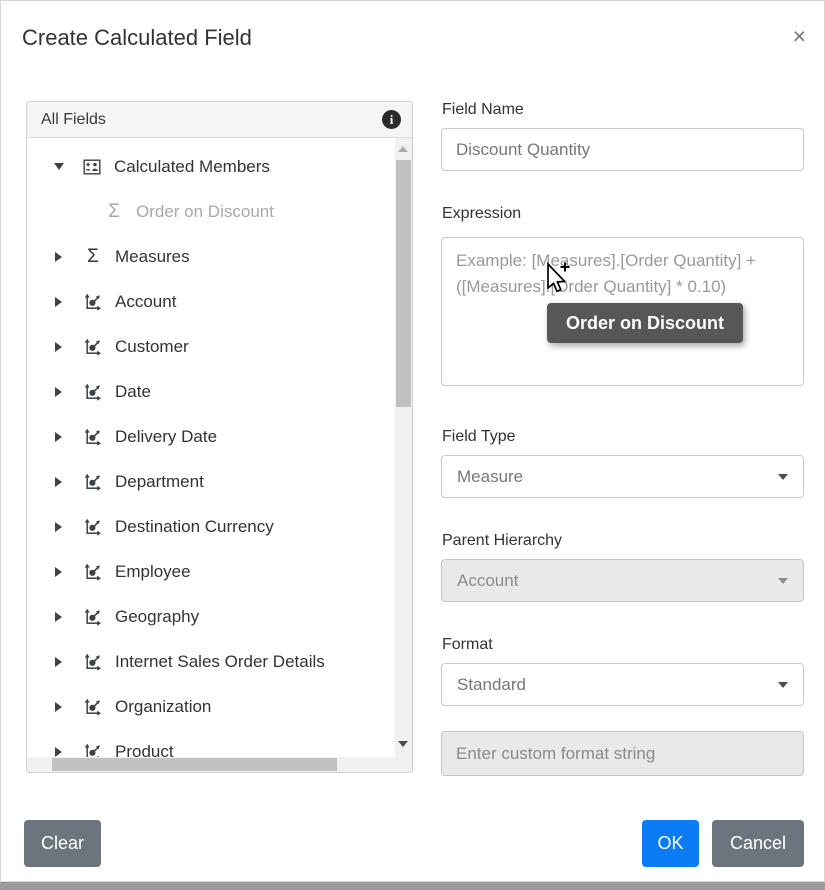 Image resolution: width=825 pixels, height=890 pixels. I want to click on tree-item-label: Delivery Date, so click(166, 436).